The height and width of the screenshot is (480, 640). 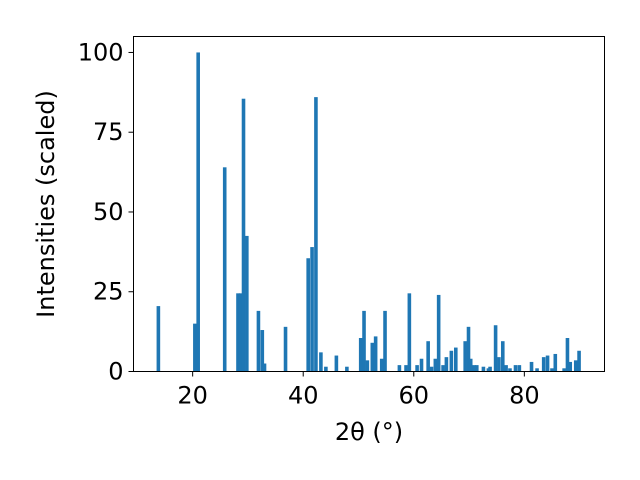 What do you see at coordinates (524, 396) in the screenshot?
I see `x-tick-label: 80` at bounding box center [524, 396].